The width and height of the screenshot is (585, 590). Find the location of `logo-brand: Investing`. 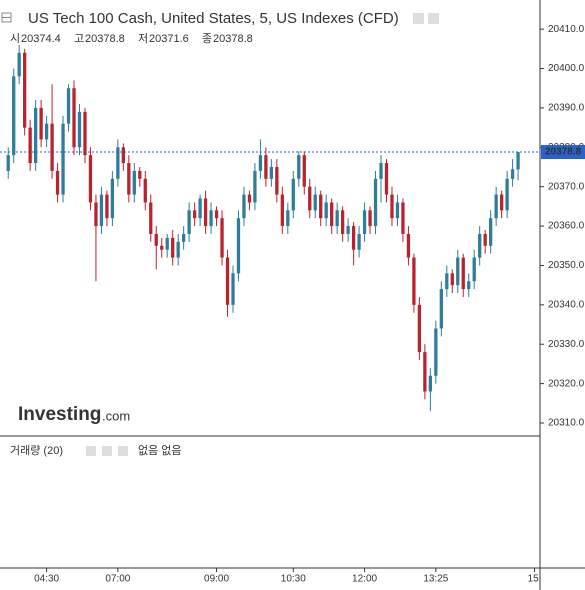

logo-brand: Investing is located at coordinates (59, 414).